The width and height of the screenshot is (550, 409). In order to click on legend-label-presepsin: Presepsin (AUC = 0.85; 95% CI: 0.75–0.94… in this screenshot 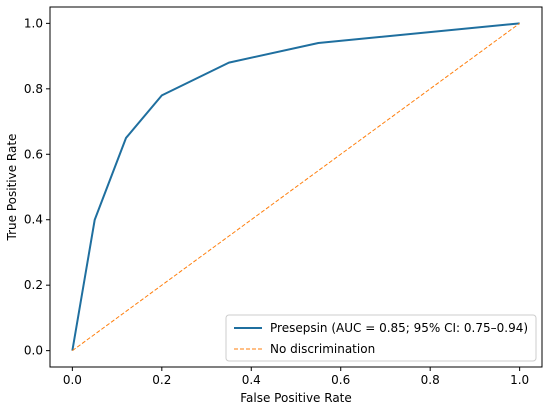, I will do `click(399, 328)`.